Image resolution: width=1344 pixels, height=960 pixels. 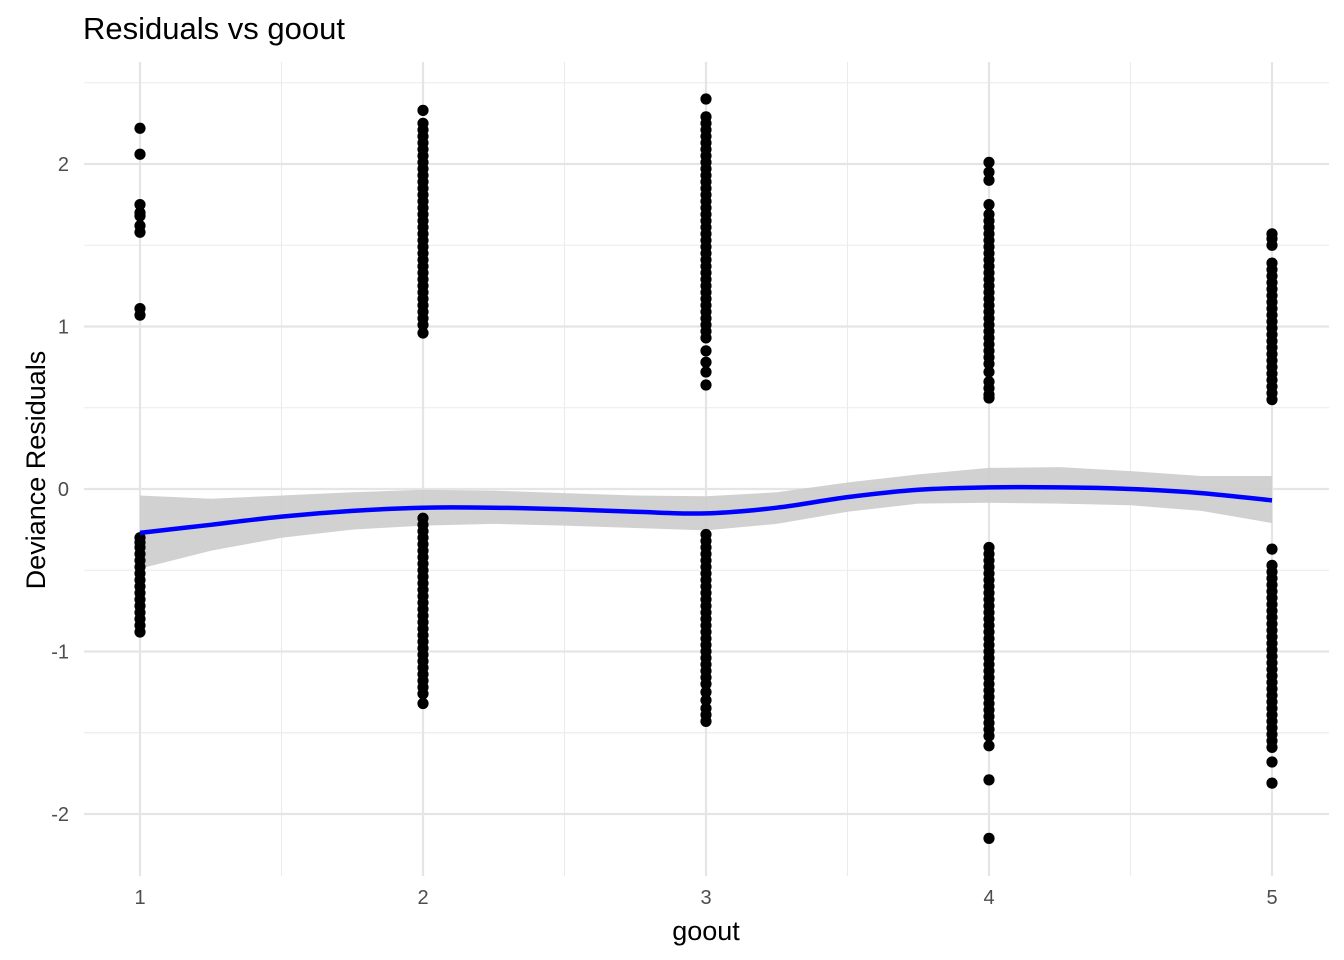 I want to click on y-tick-label: 1, so click(x=63, y=328).